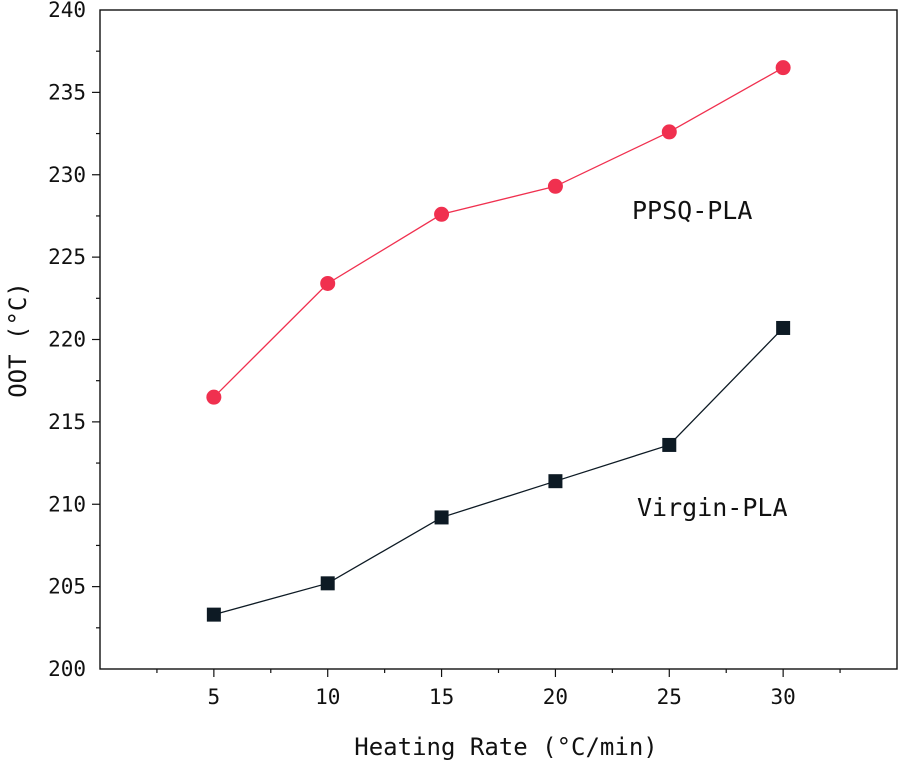 The image size is (922, 764). I want to click on y-tick-label: 205, so click(67, 587).